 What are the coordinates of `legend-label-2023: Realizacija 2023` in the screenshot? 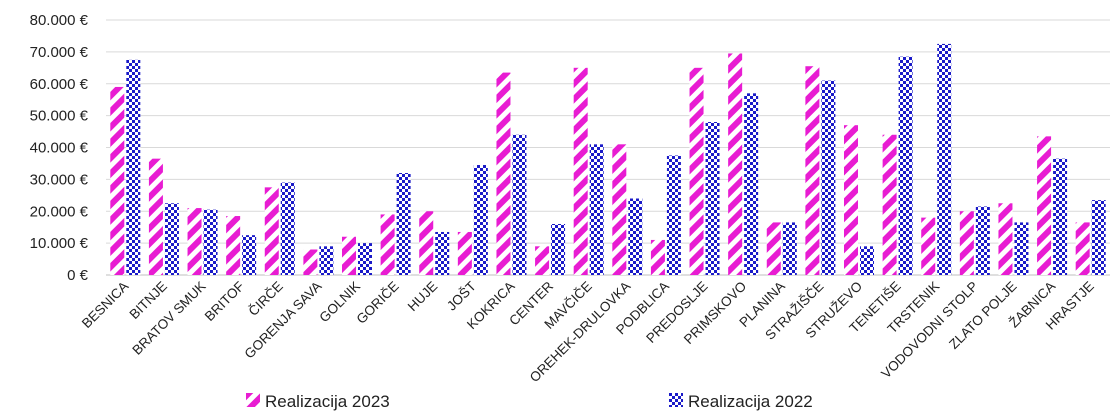 It's located at (327, 401).